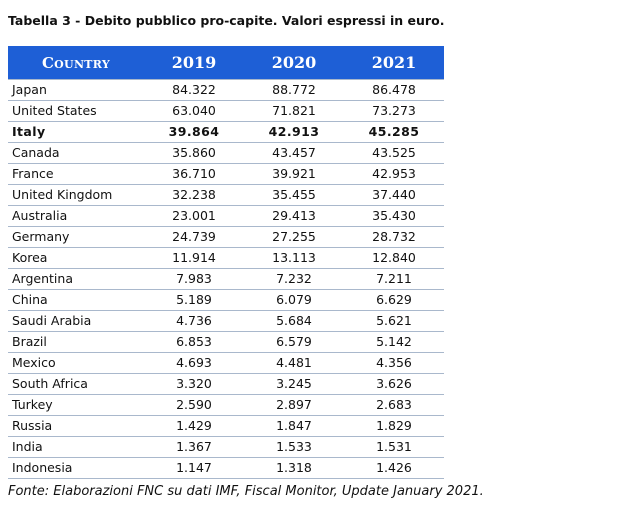  What do you see at coordinates (76, 405) in the screenshot?
I see `country-cell: Turkey` at bounding box center [76, 405].